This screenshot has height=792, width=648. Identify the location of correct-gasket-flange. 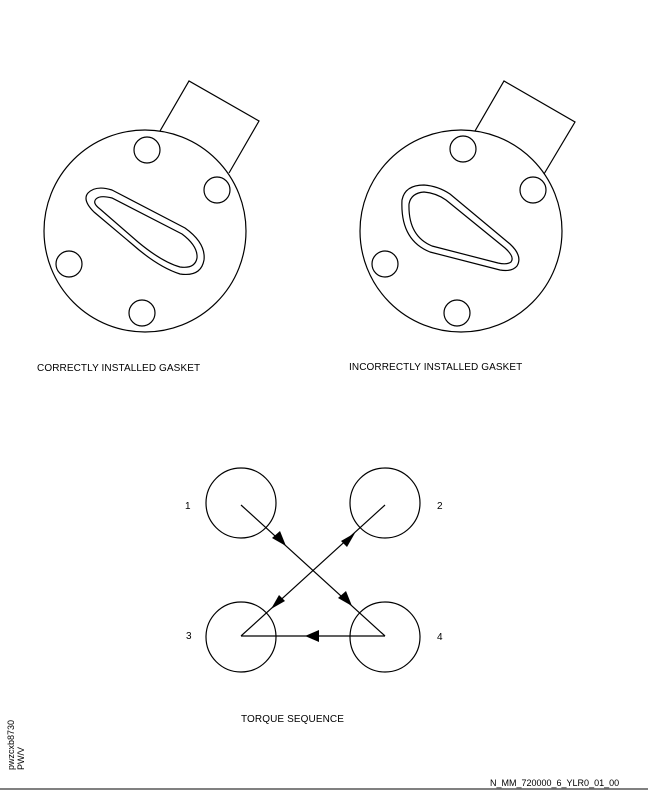
(151, 206).